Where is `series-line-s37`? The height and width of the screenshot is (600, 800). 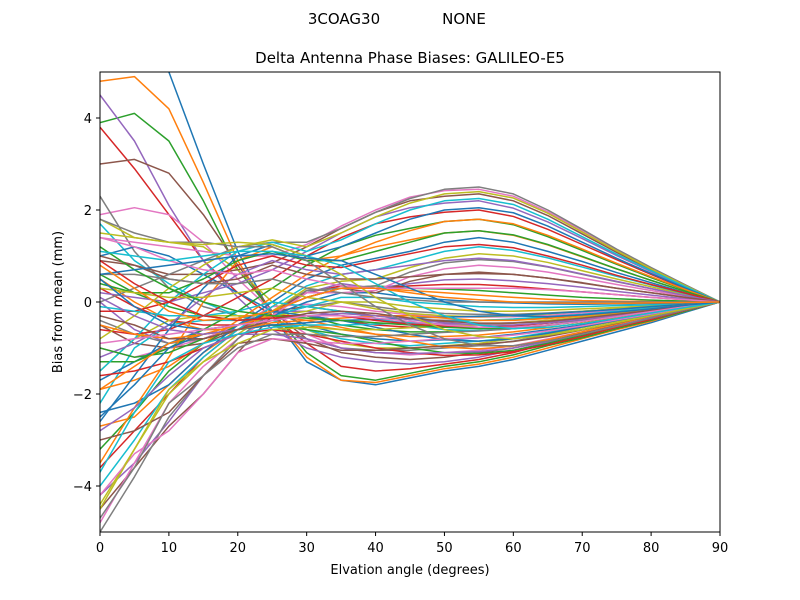
series-line-s37 is located at coordinates (410, 245).